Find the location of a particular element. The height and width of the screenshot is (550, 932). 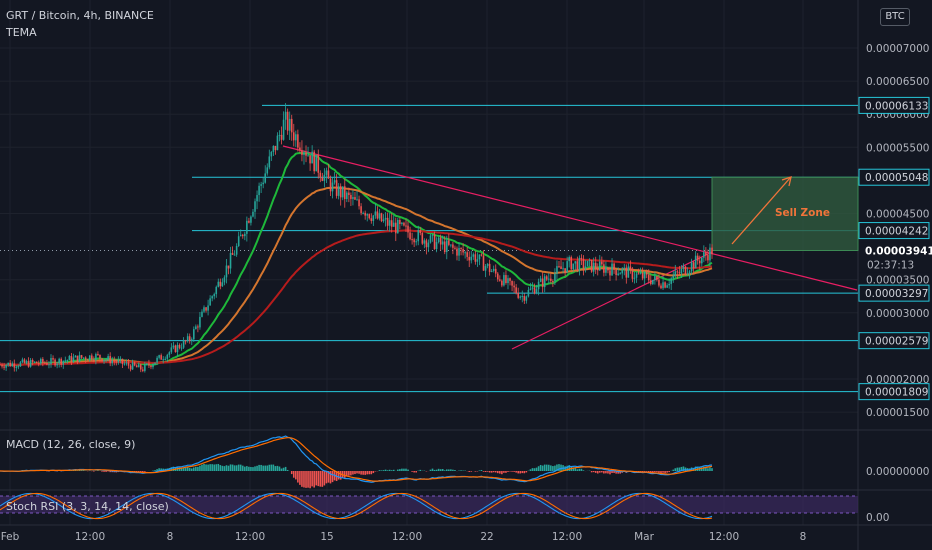

sell-zone-arrow is located at coordinates (761, 210).